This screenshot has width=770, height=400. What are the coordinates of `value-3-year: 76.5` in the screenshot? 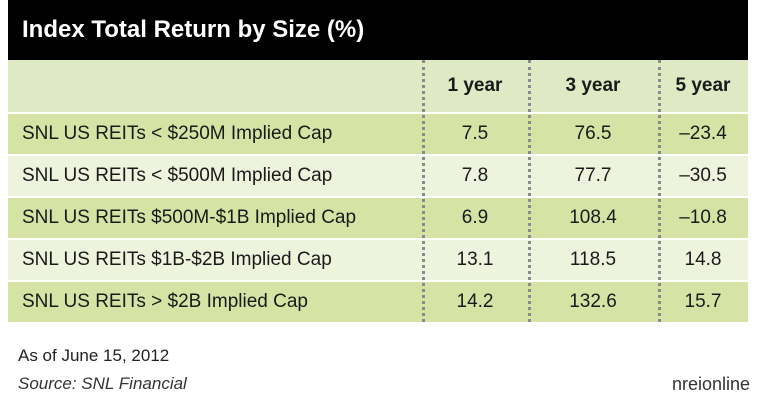 It's located at (593, 133).